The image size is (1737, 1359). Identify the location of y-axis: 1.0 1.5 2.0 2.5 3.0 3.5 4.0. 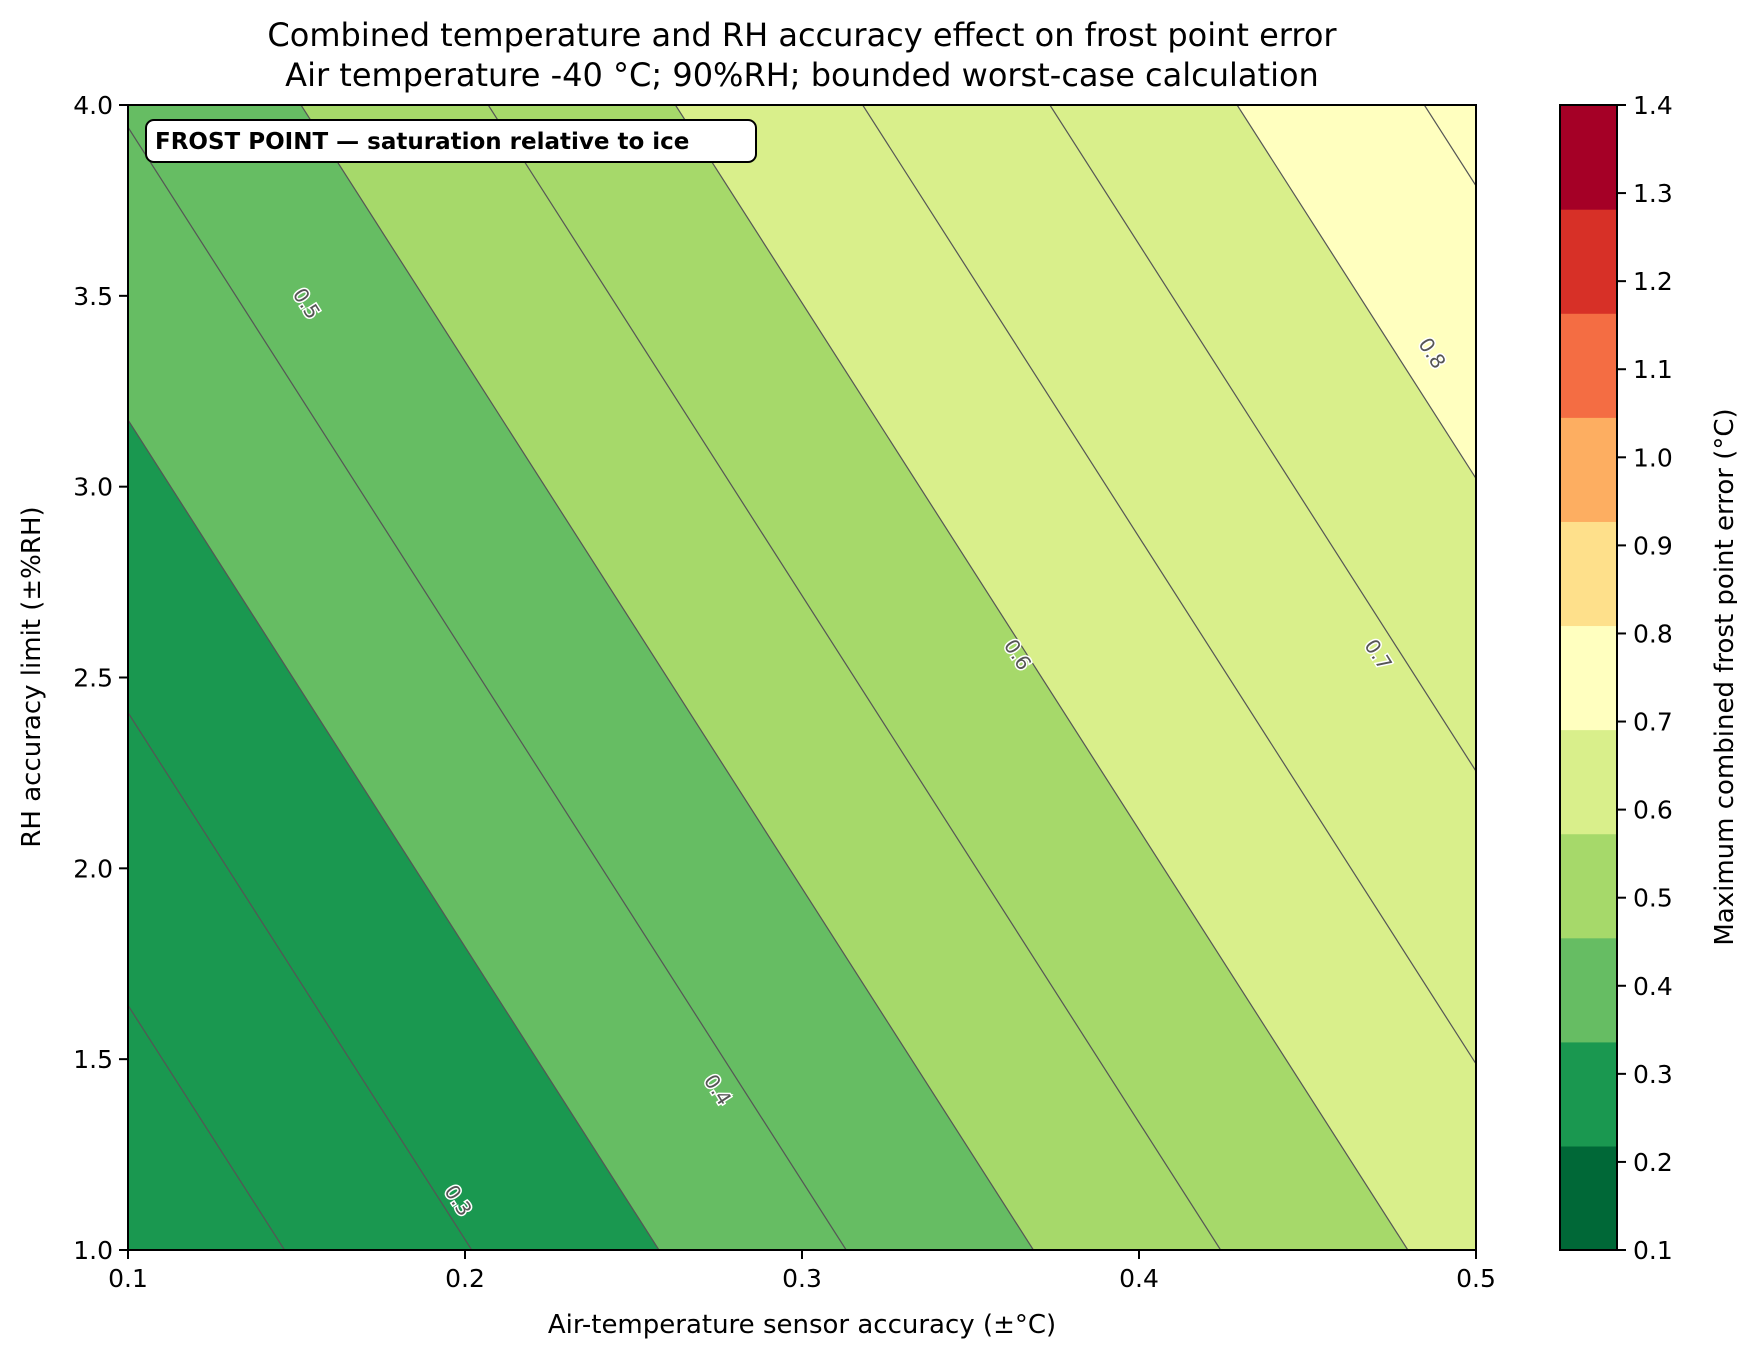
(100, 678).